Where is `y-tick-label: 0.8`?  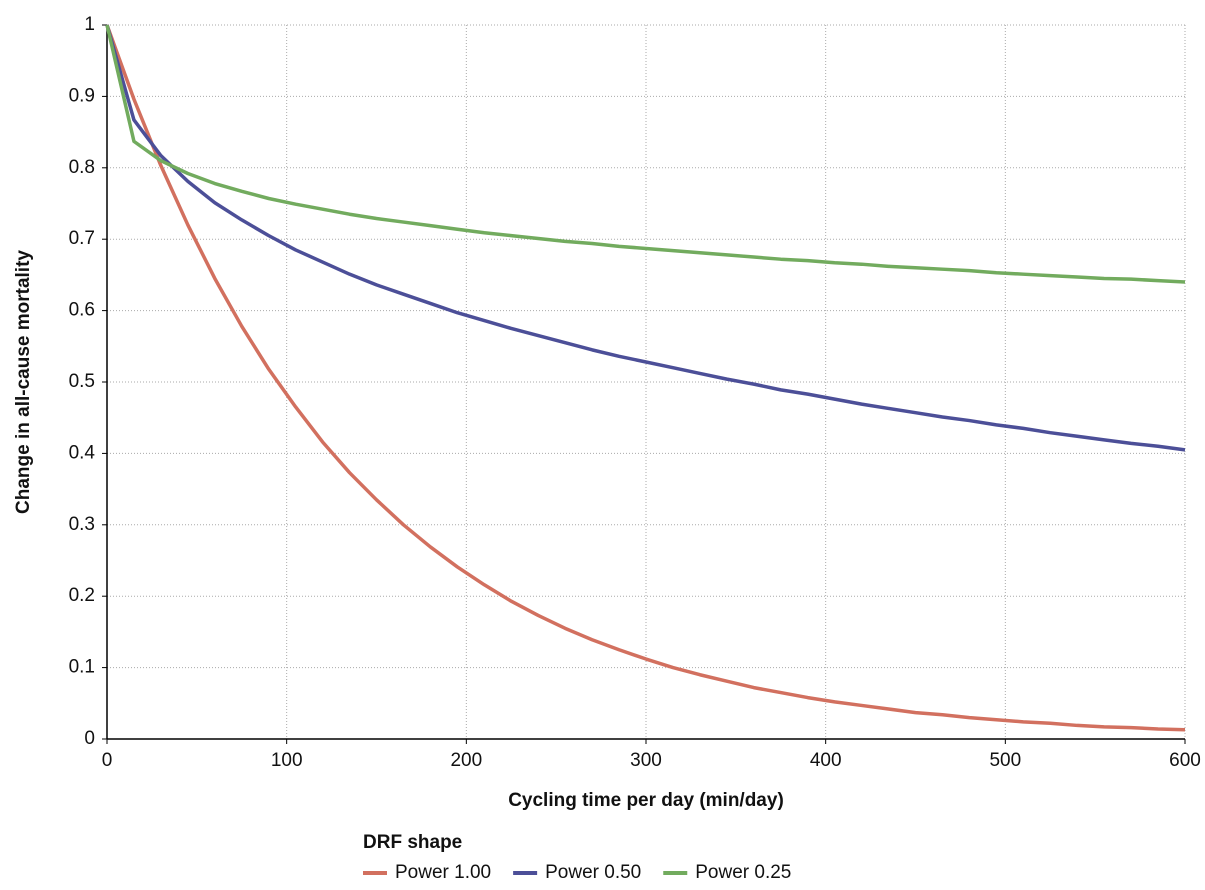 y-tick-label: 0.8 is located at coordinates (82, 167).